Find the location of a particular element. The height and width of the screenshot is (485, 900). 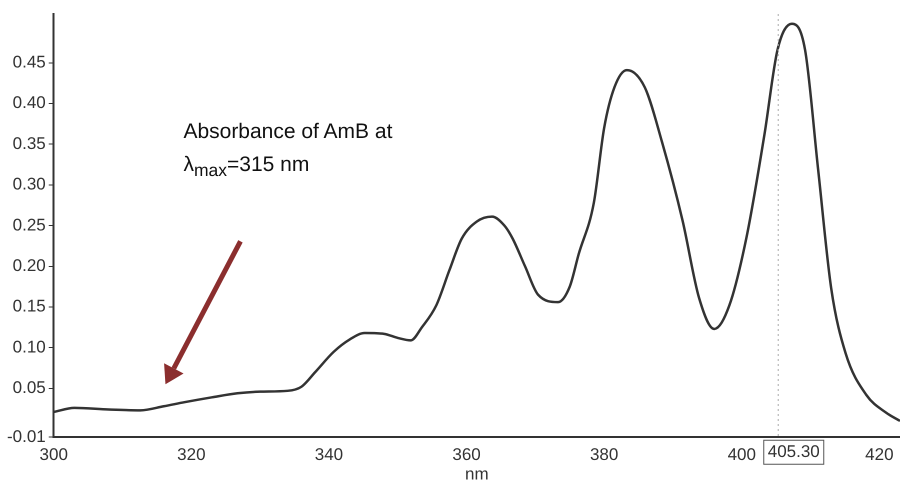

x-tick-label: 360 is located at coordinates (466, 454).